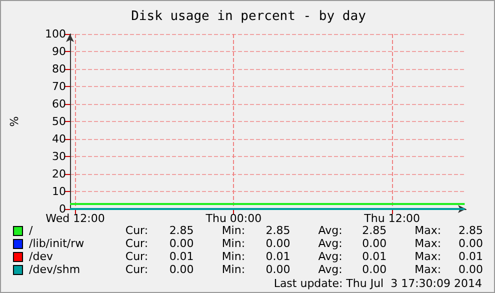 The height and width of the screenshot is (293, 495). Describe the element at coordinates (59, 51) in the screenshot. I see `y-tick-label: 90` at that location.